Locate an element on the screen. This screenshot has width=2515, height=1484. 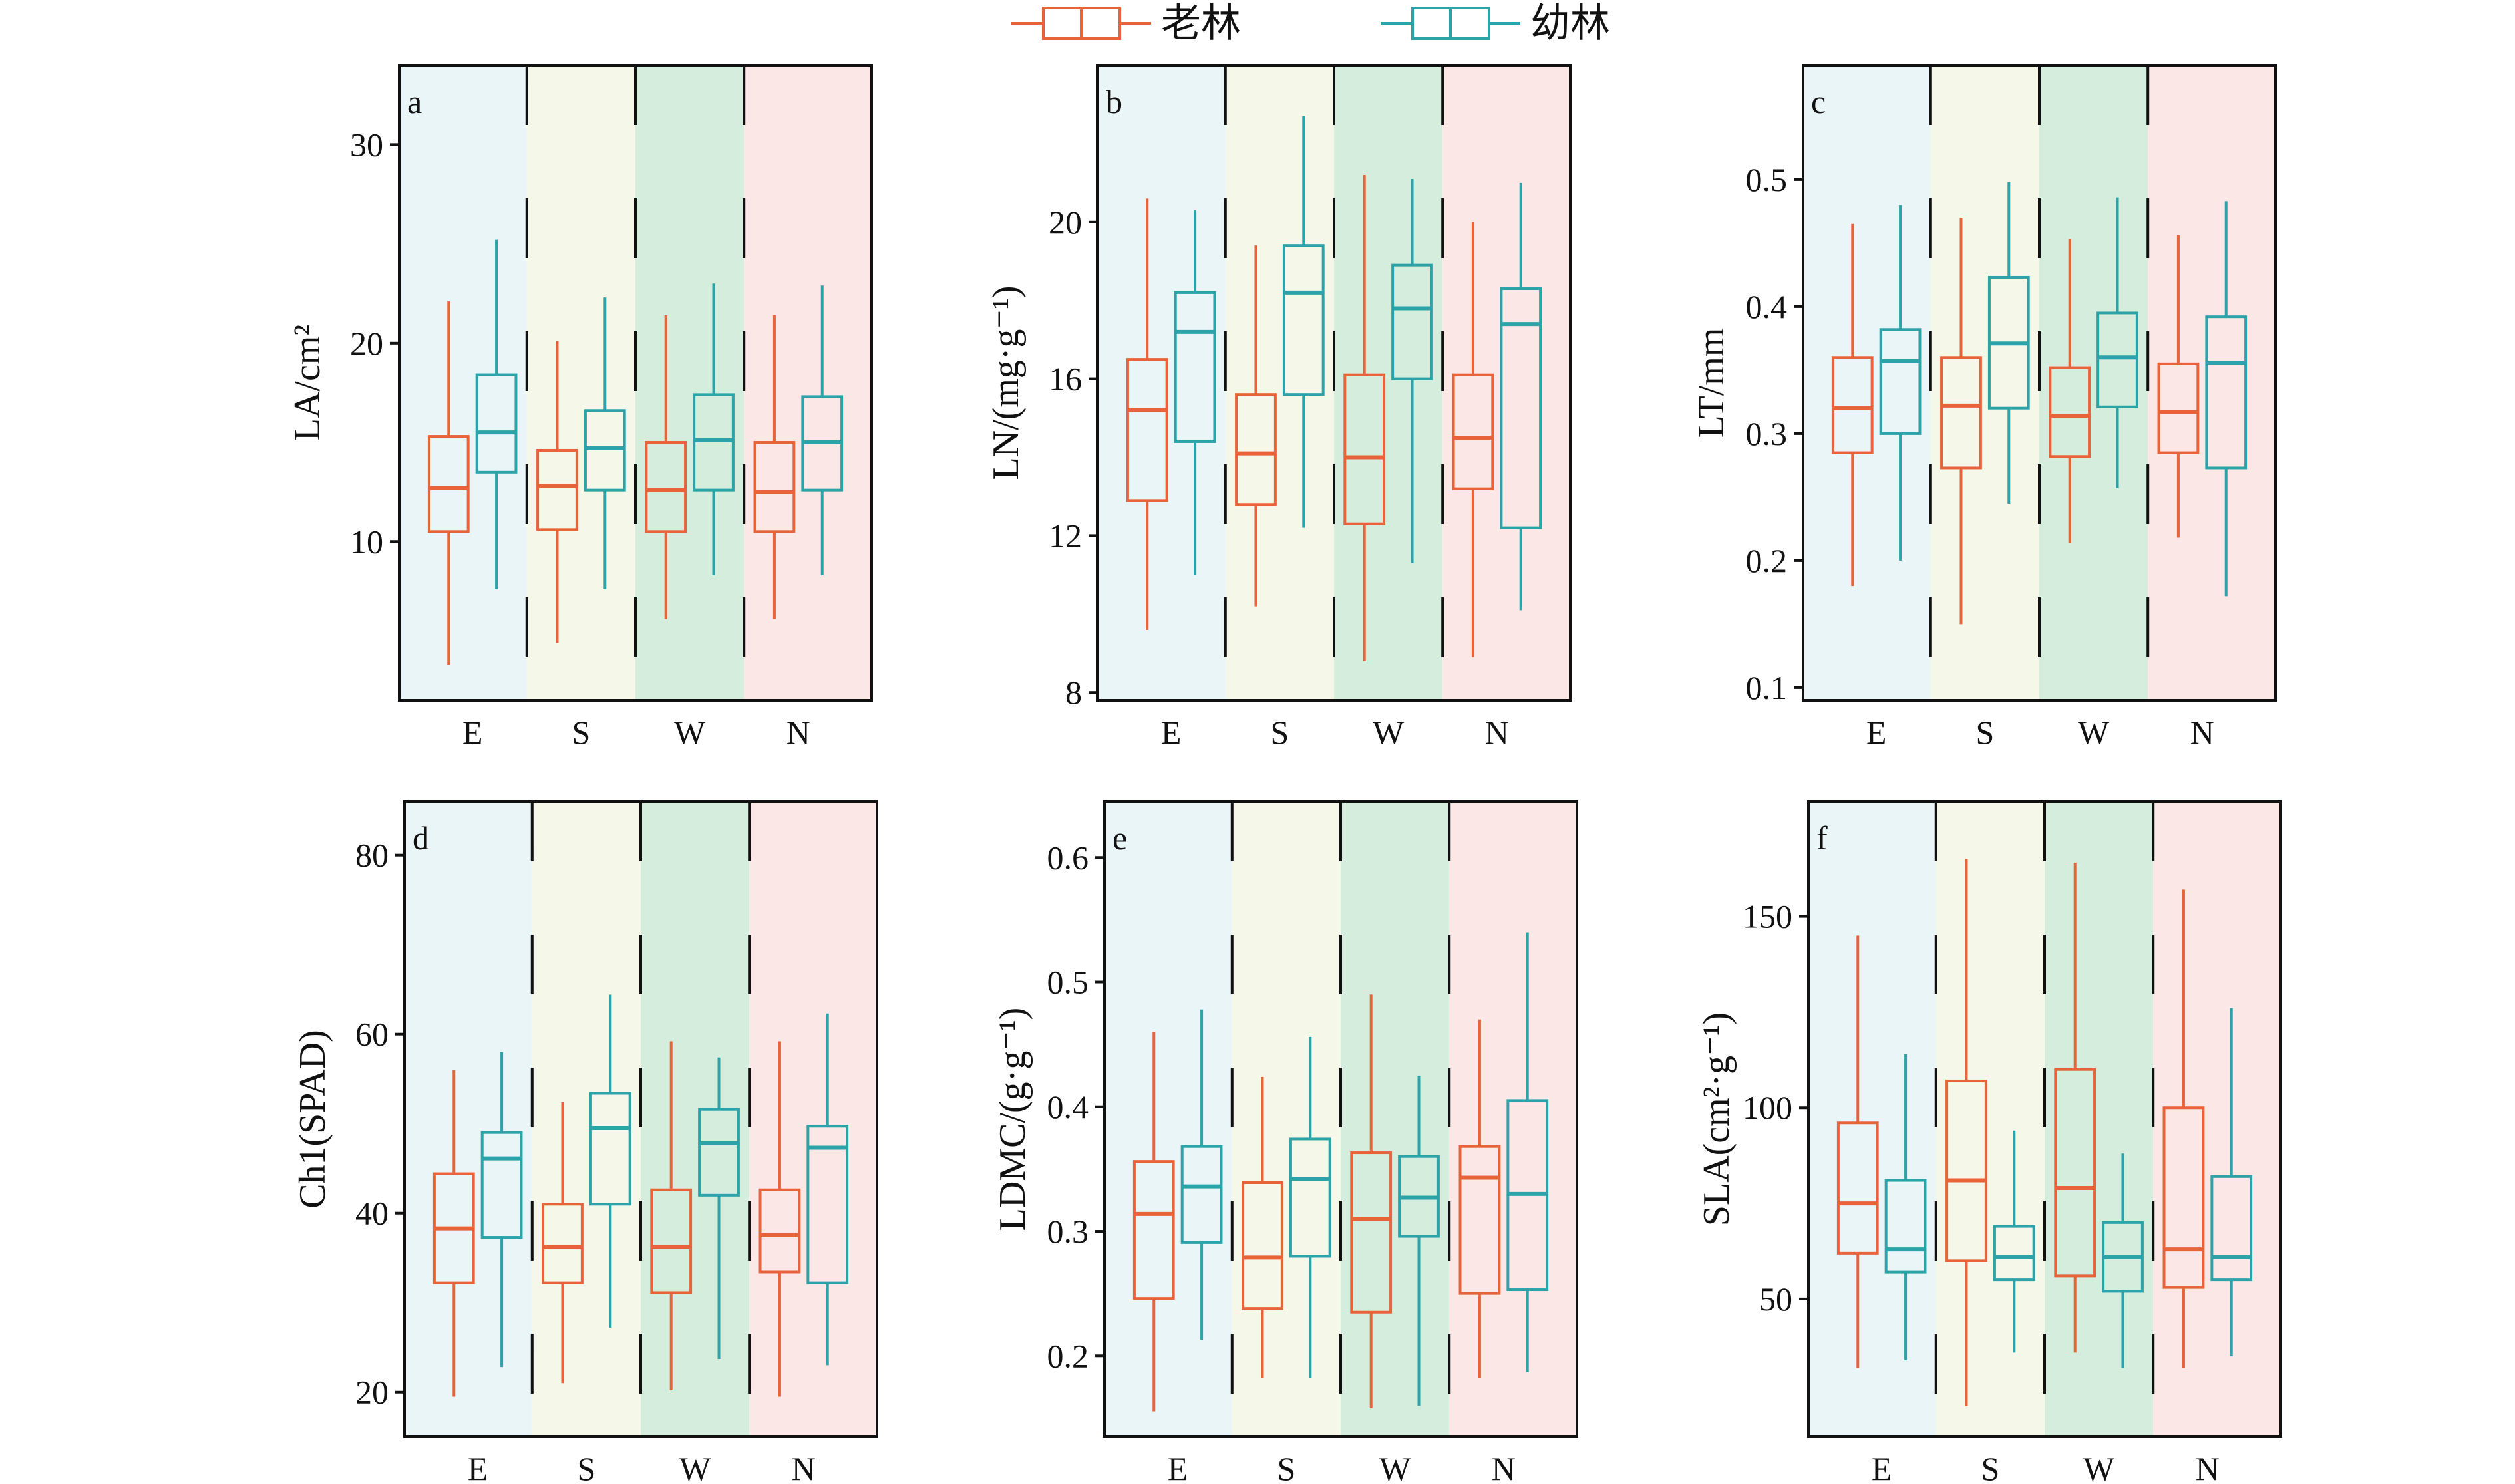
chart-panel-f: 50 100 150 E S W Nf SLA(cm²·g⁻¹) is located at coordinates (1989, 1142).